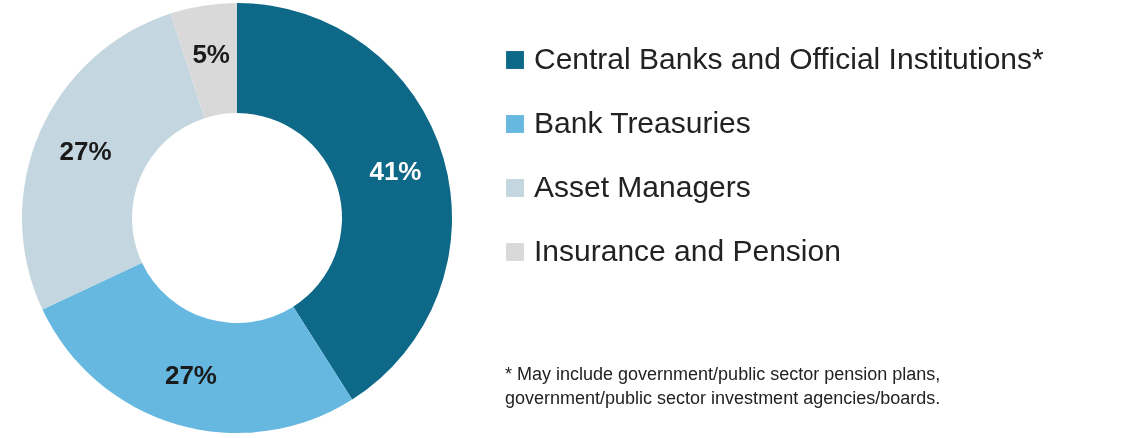  I want to click on data-label: 41%, so click(395, 170).